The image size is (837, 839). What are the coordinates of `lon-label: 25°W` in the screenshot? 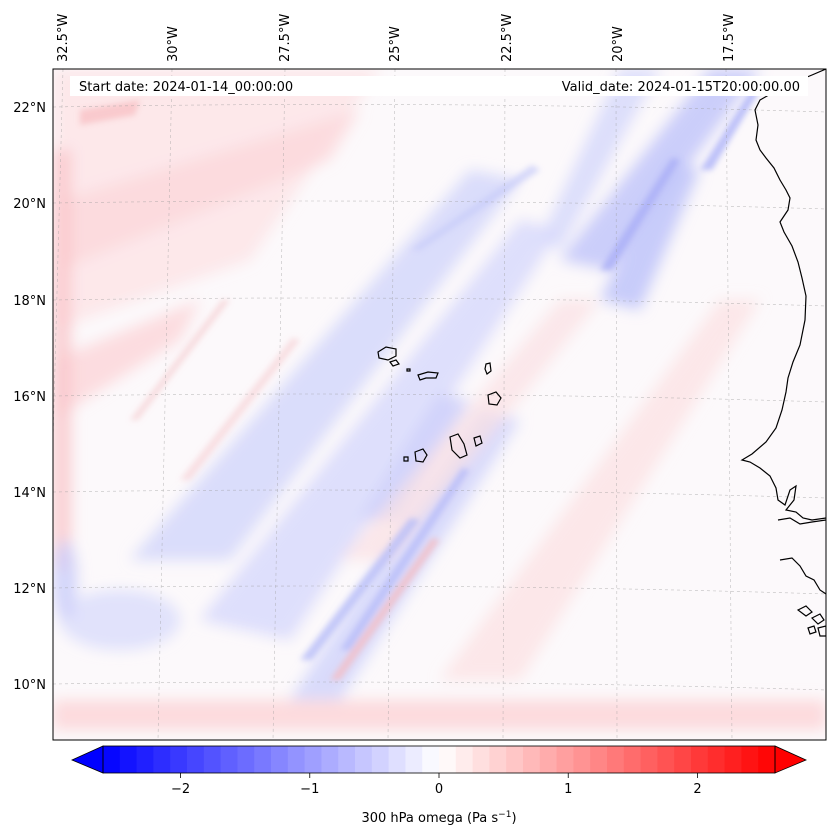 It's located at (395, 44).